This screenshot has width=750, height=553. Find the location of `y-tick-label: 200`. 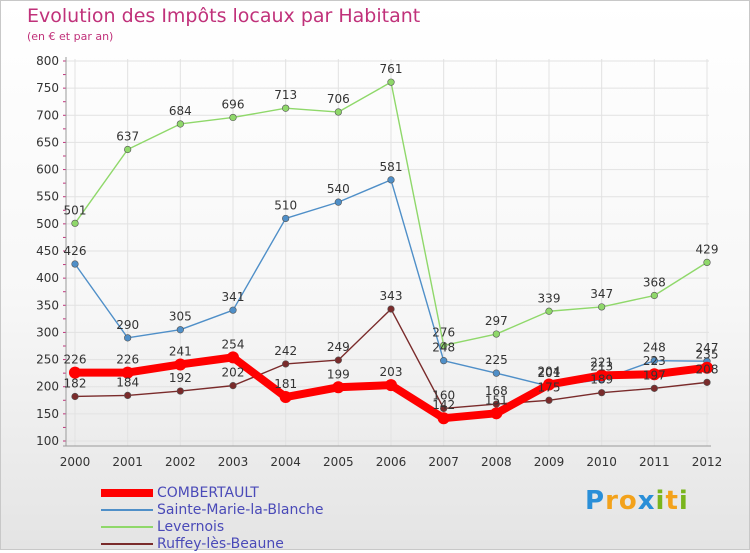

y-tick-label: 200 is located at coordinates (47, 387).